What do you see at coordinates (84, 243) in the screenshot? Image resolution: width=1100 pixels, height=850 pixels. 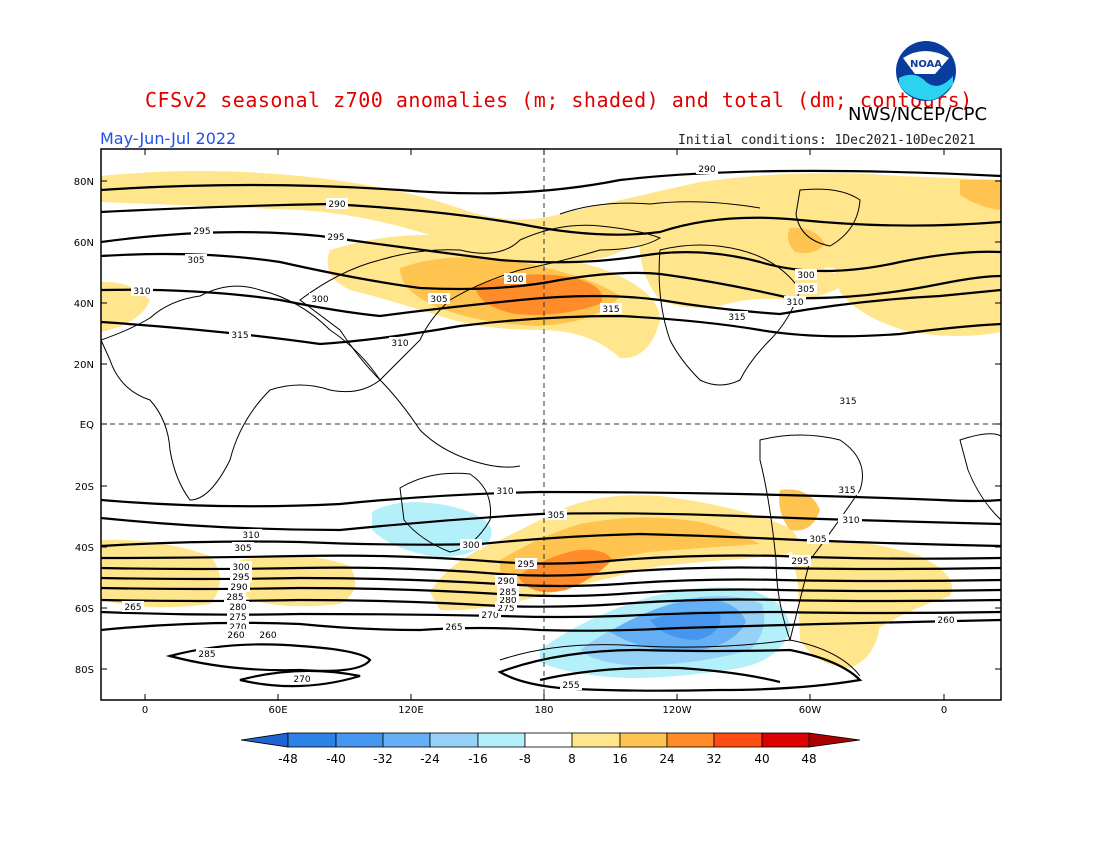 I see `lat-label: 60N` at bounding box center [84, 243].